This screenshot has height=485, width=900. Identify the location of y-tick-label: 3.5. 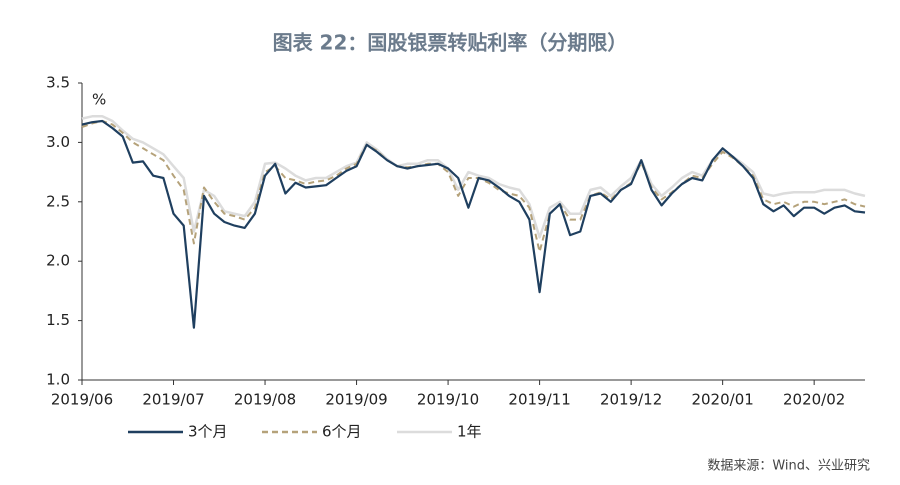
(58, 83).